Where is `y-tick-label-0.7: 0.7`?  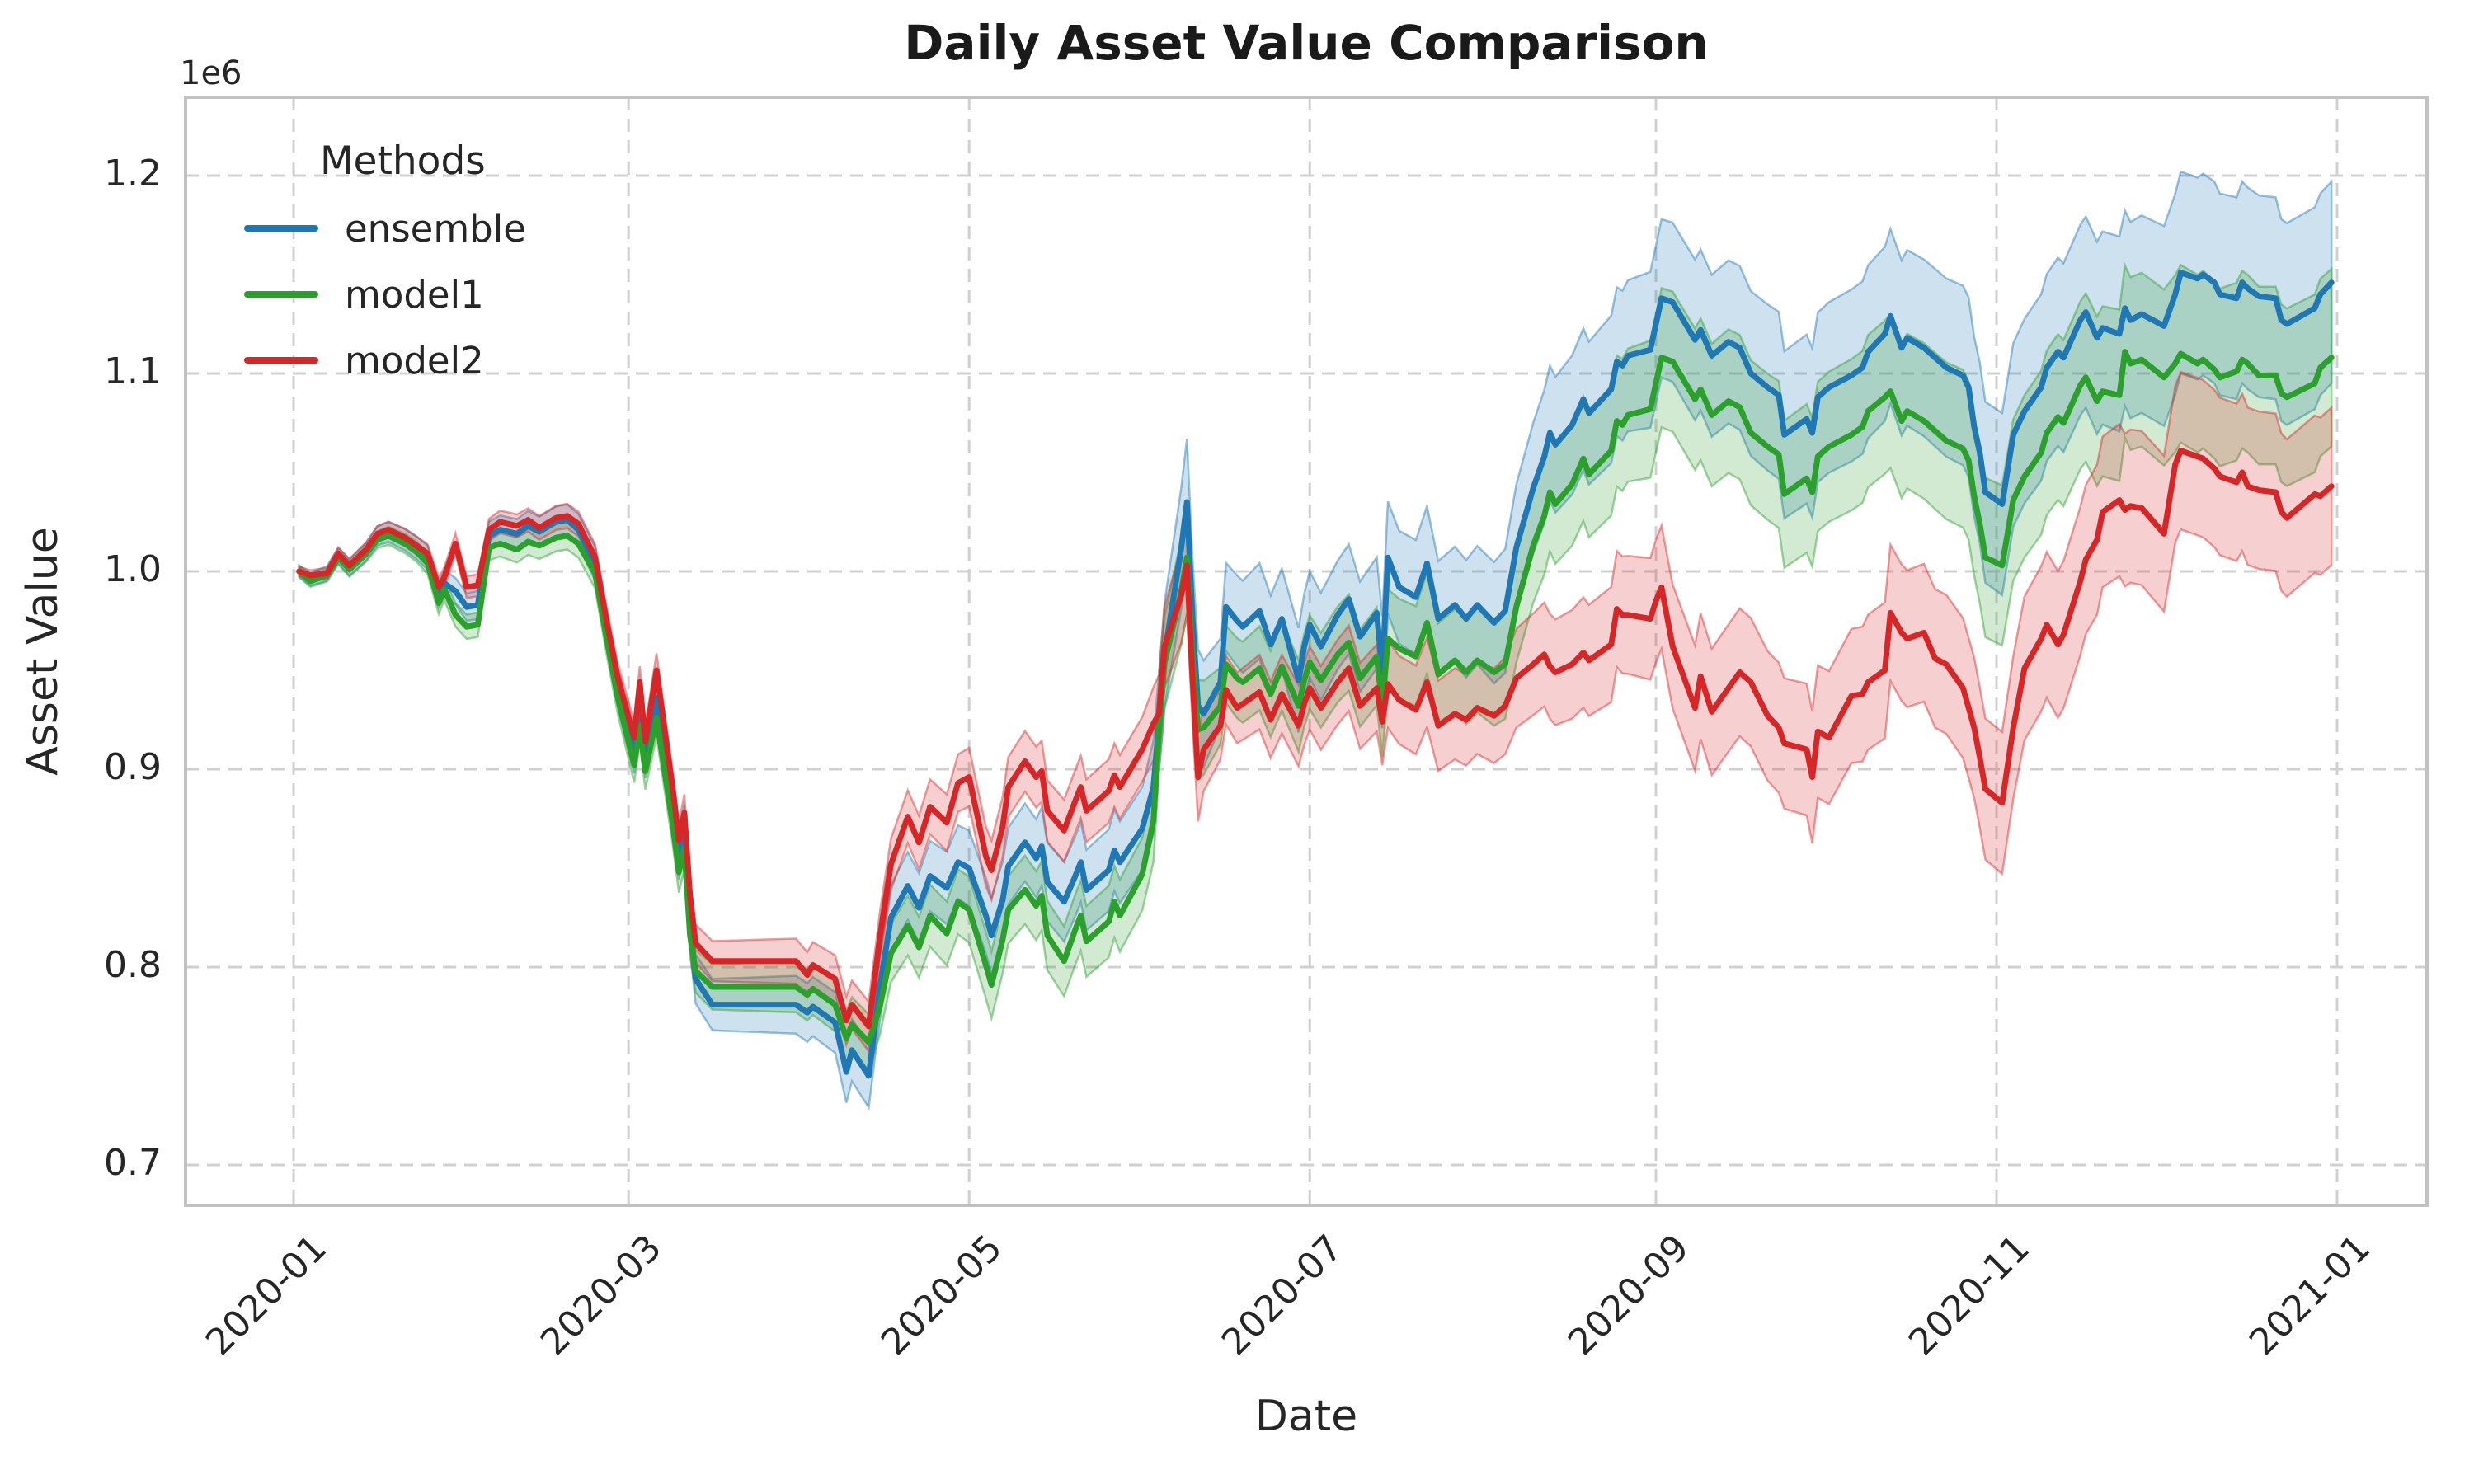
y-tick-label-0.7: 0.7 is located at coordinates (133, 1163).